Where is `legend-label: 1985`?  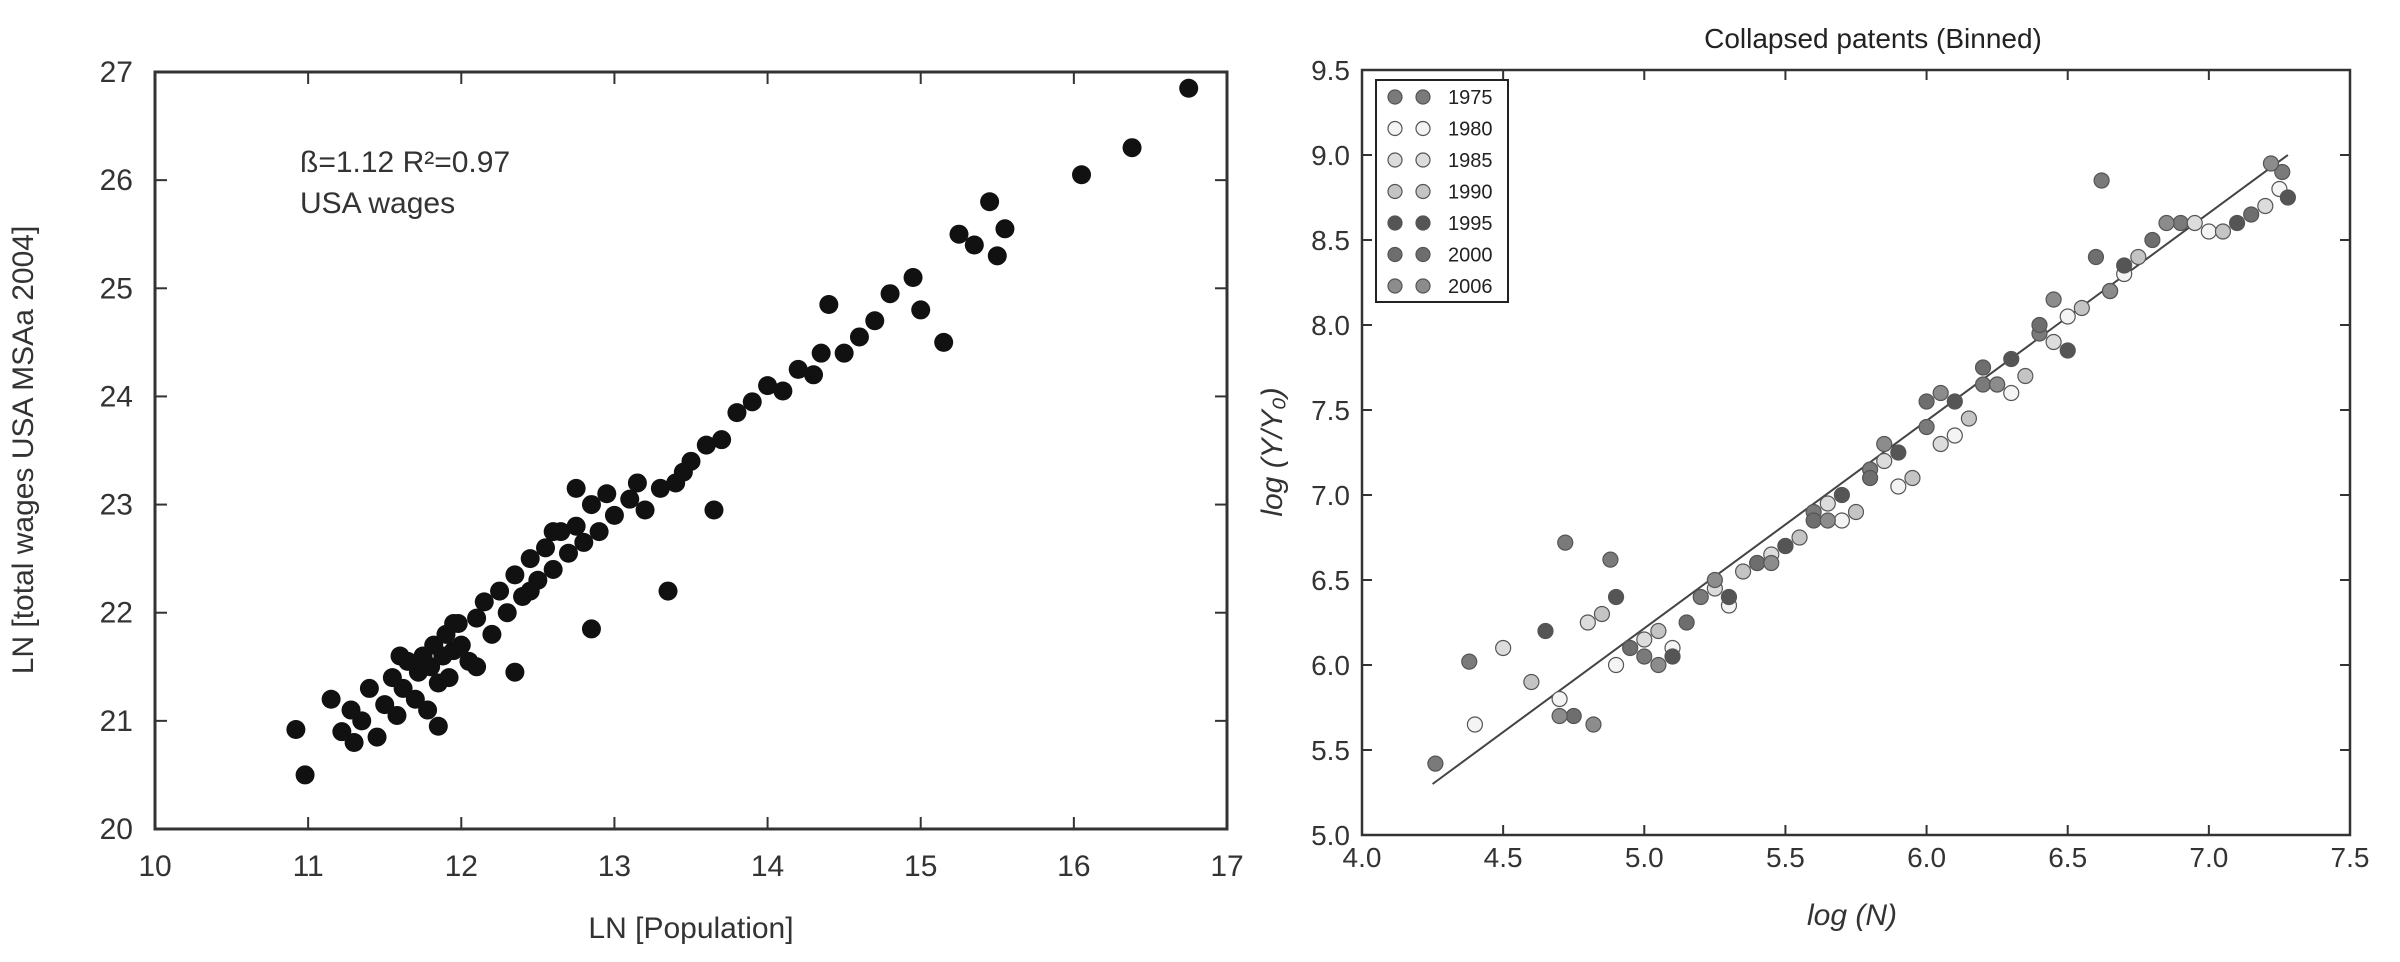
legend-label: 1985 is located at coordinates (1470, 161).